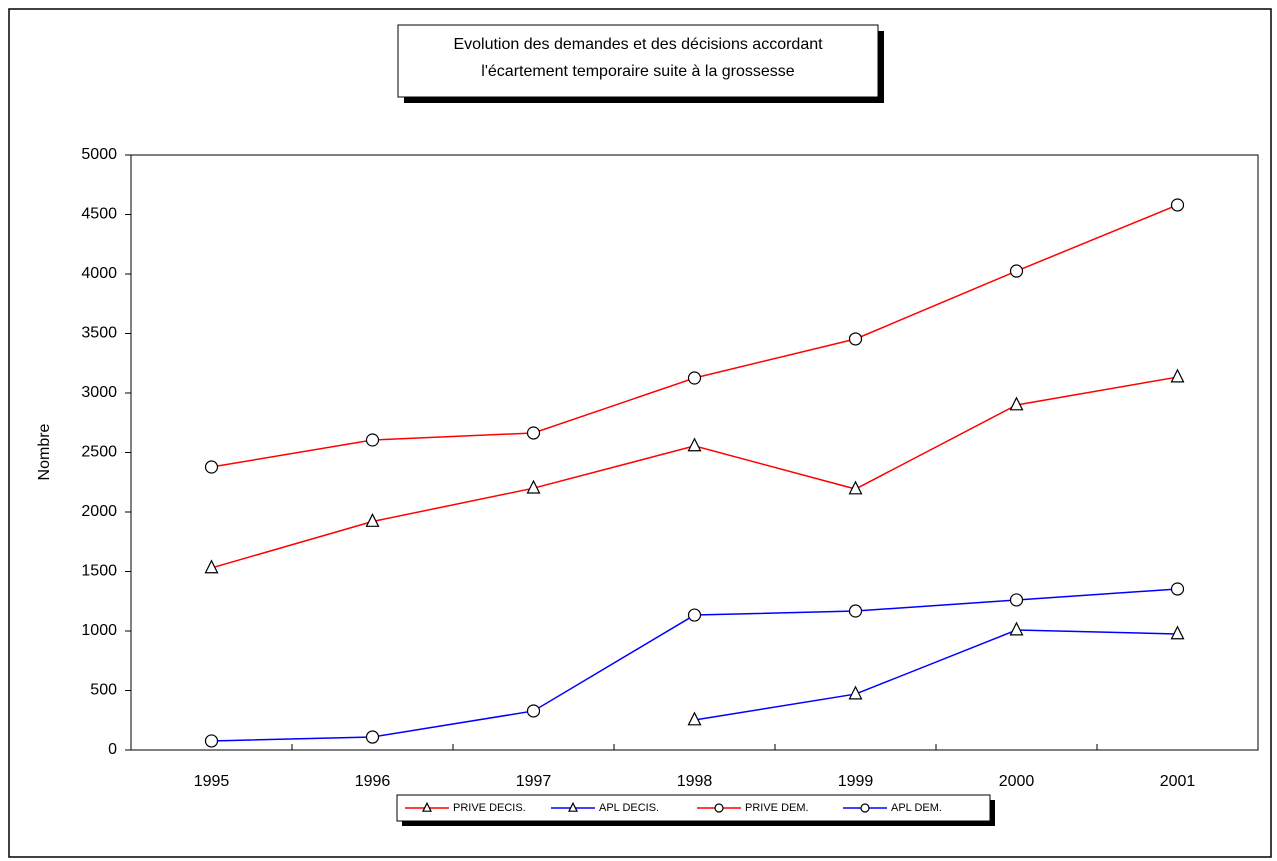  I want to click on legend: PRIVE DECIS. APL DECIS. PRIVE DEM. APL DEM., so click(673, 807).